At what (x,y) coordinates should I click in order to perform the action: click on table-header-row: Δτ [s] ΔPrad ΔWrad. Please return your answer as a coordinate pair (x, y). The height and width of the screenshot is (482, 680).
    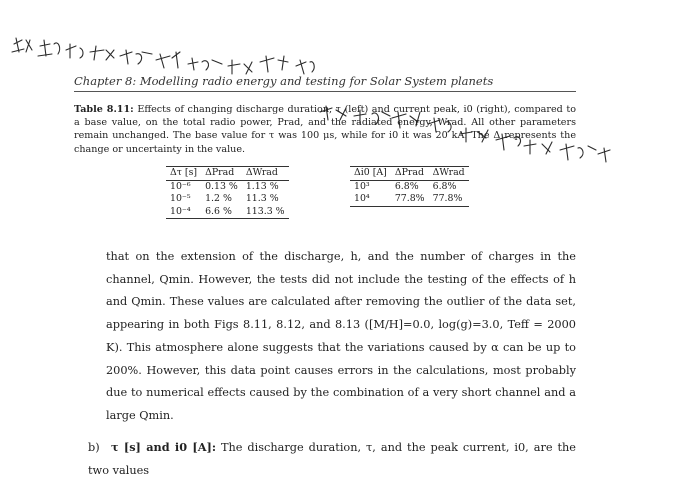
    Looking at the image, I should click on (227, 173).